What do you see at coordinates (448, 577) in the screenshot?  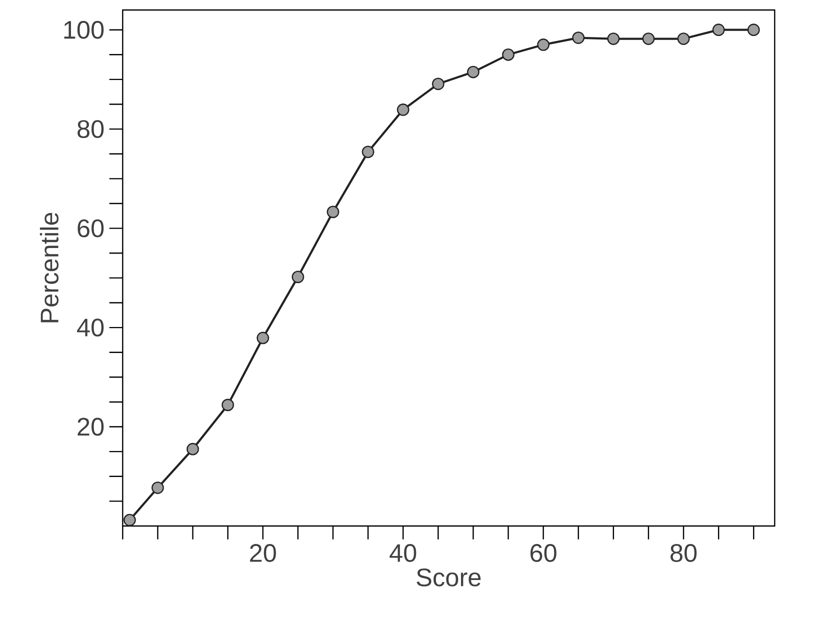 I see `x-axis-title: Score` at bounding box center [448, 577].